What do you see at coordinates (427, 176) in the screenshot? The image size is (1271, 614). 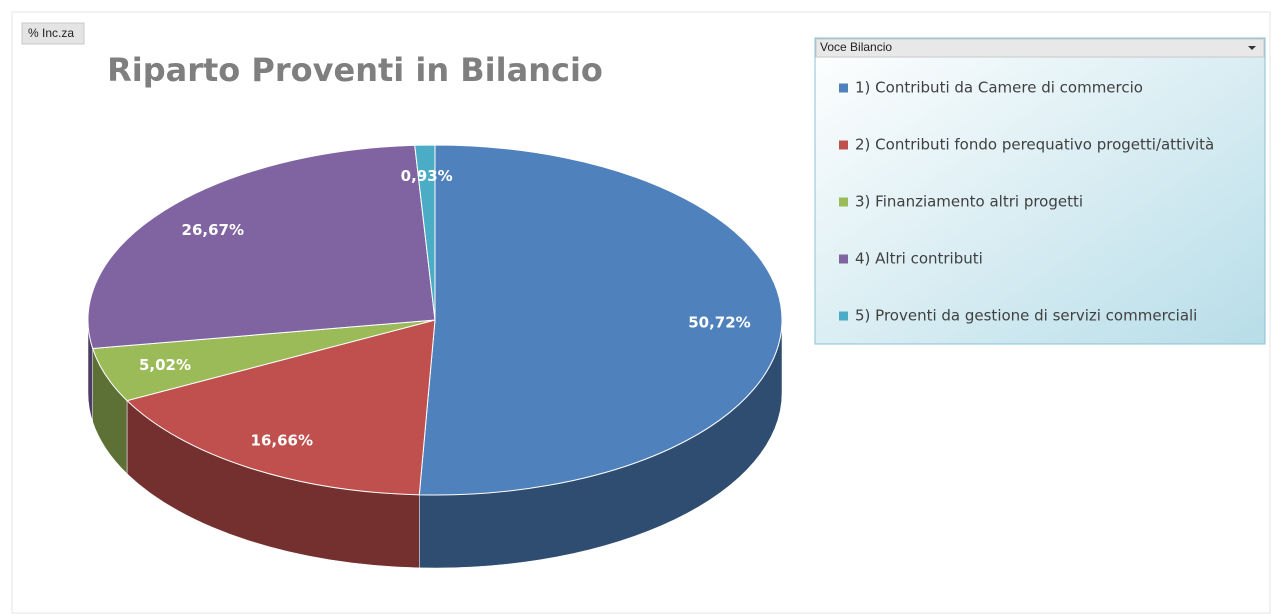 I see `data-label: 0,93%` at bounding box center [427, 176].